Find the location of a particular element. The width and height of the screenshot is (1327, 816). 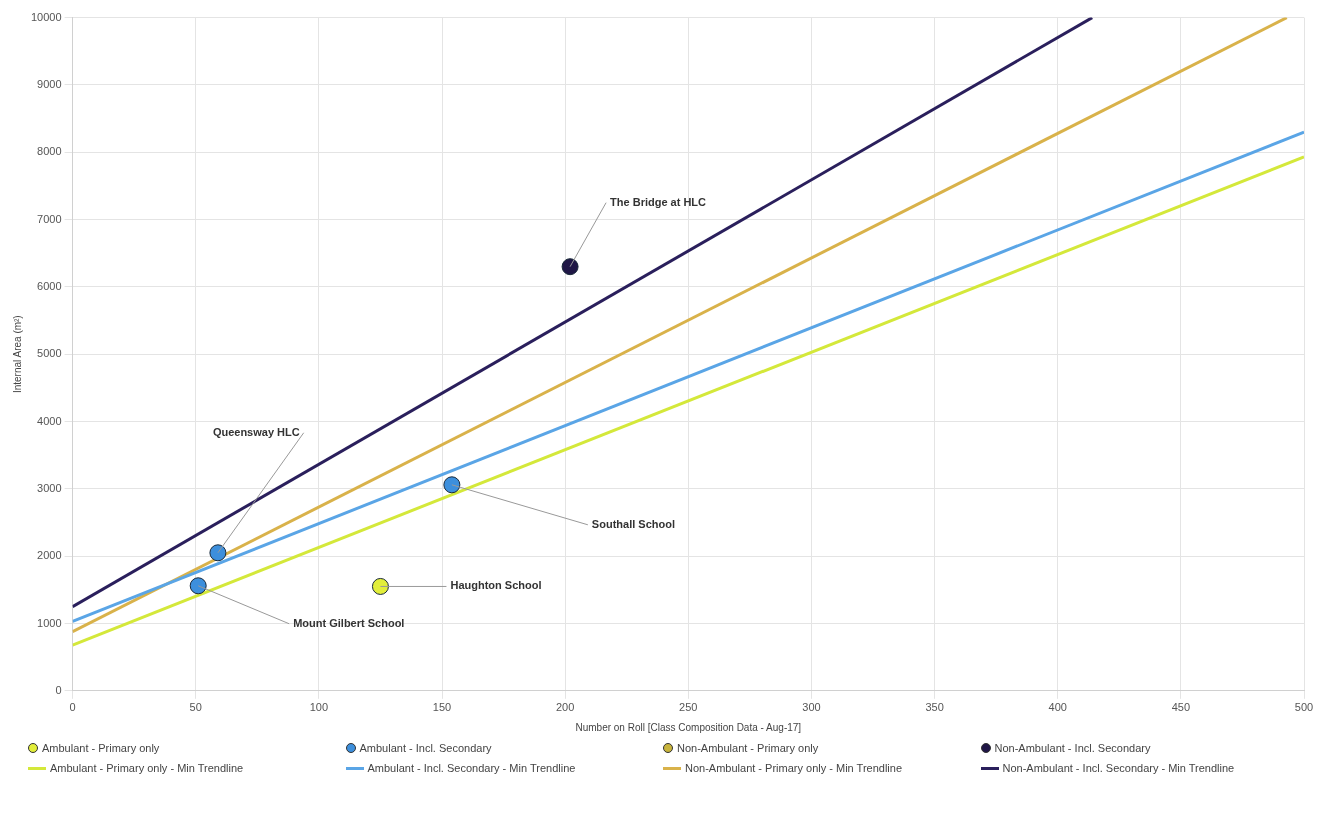

y-tick-label: 9000 is located at coordinates (49, 83).